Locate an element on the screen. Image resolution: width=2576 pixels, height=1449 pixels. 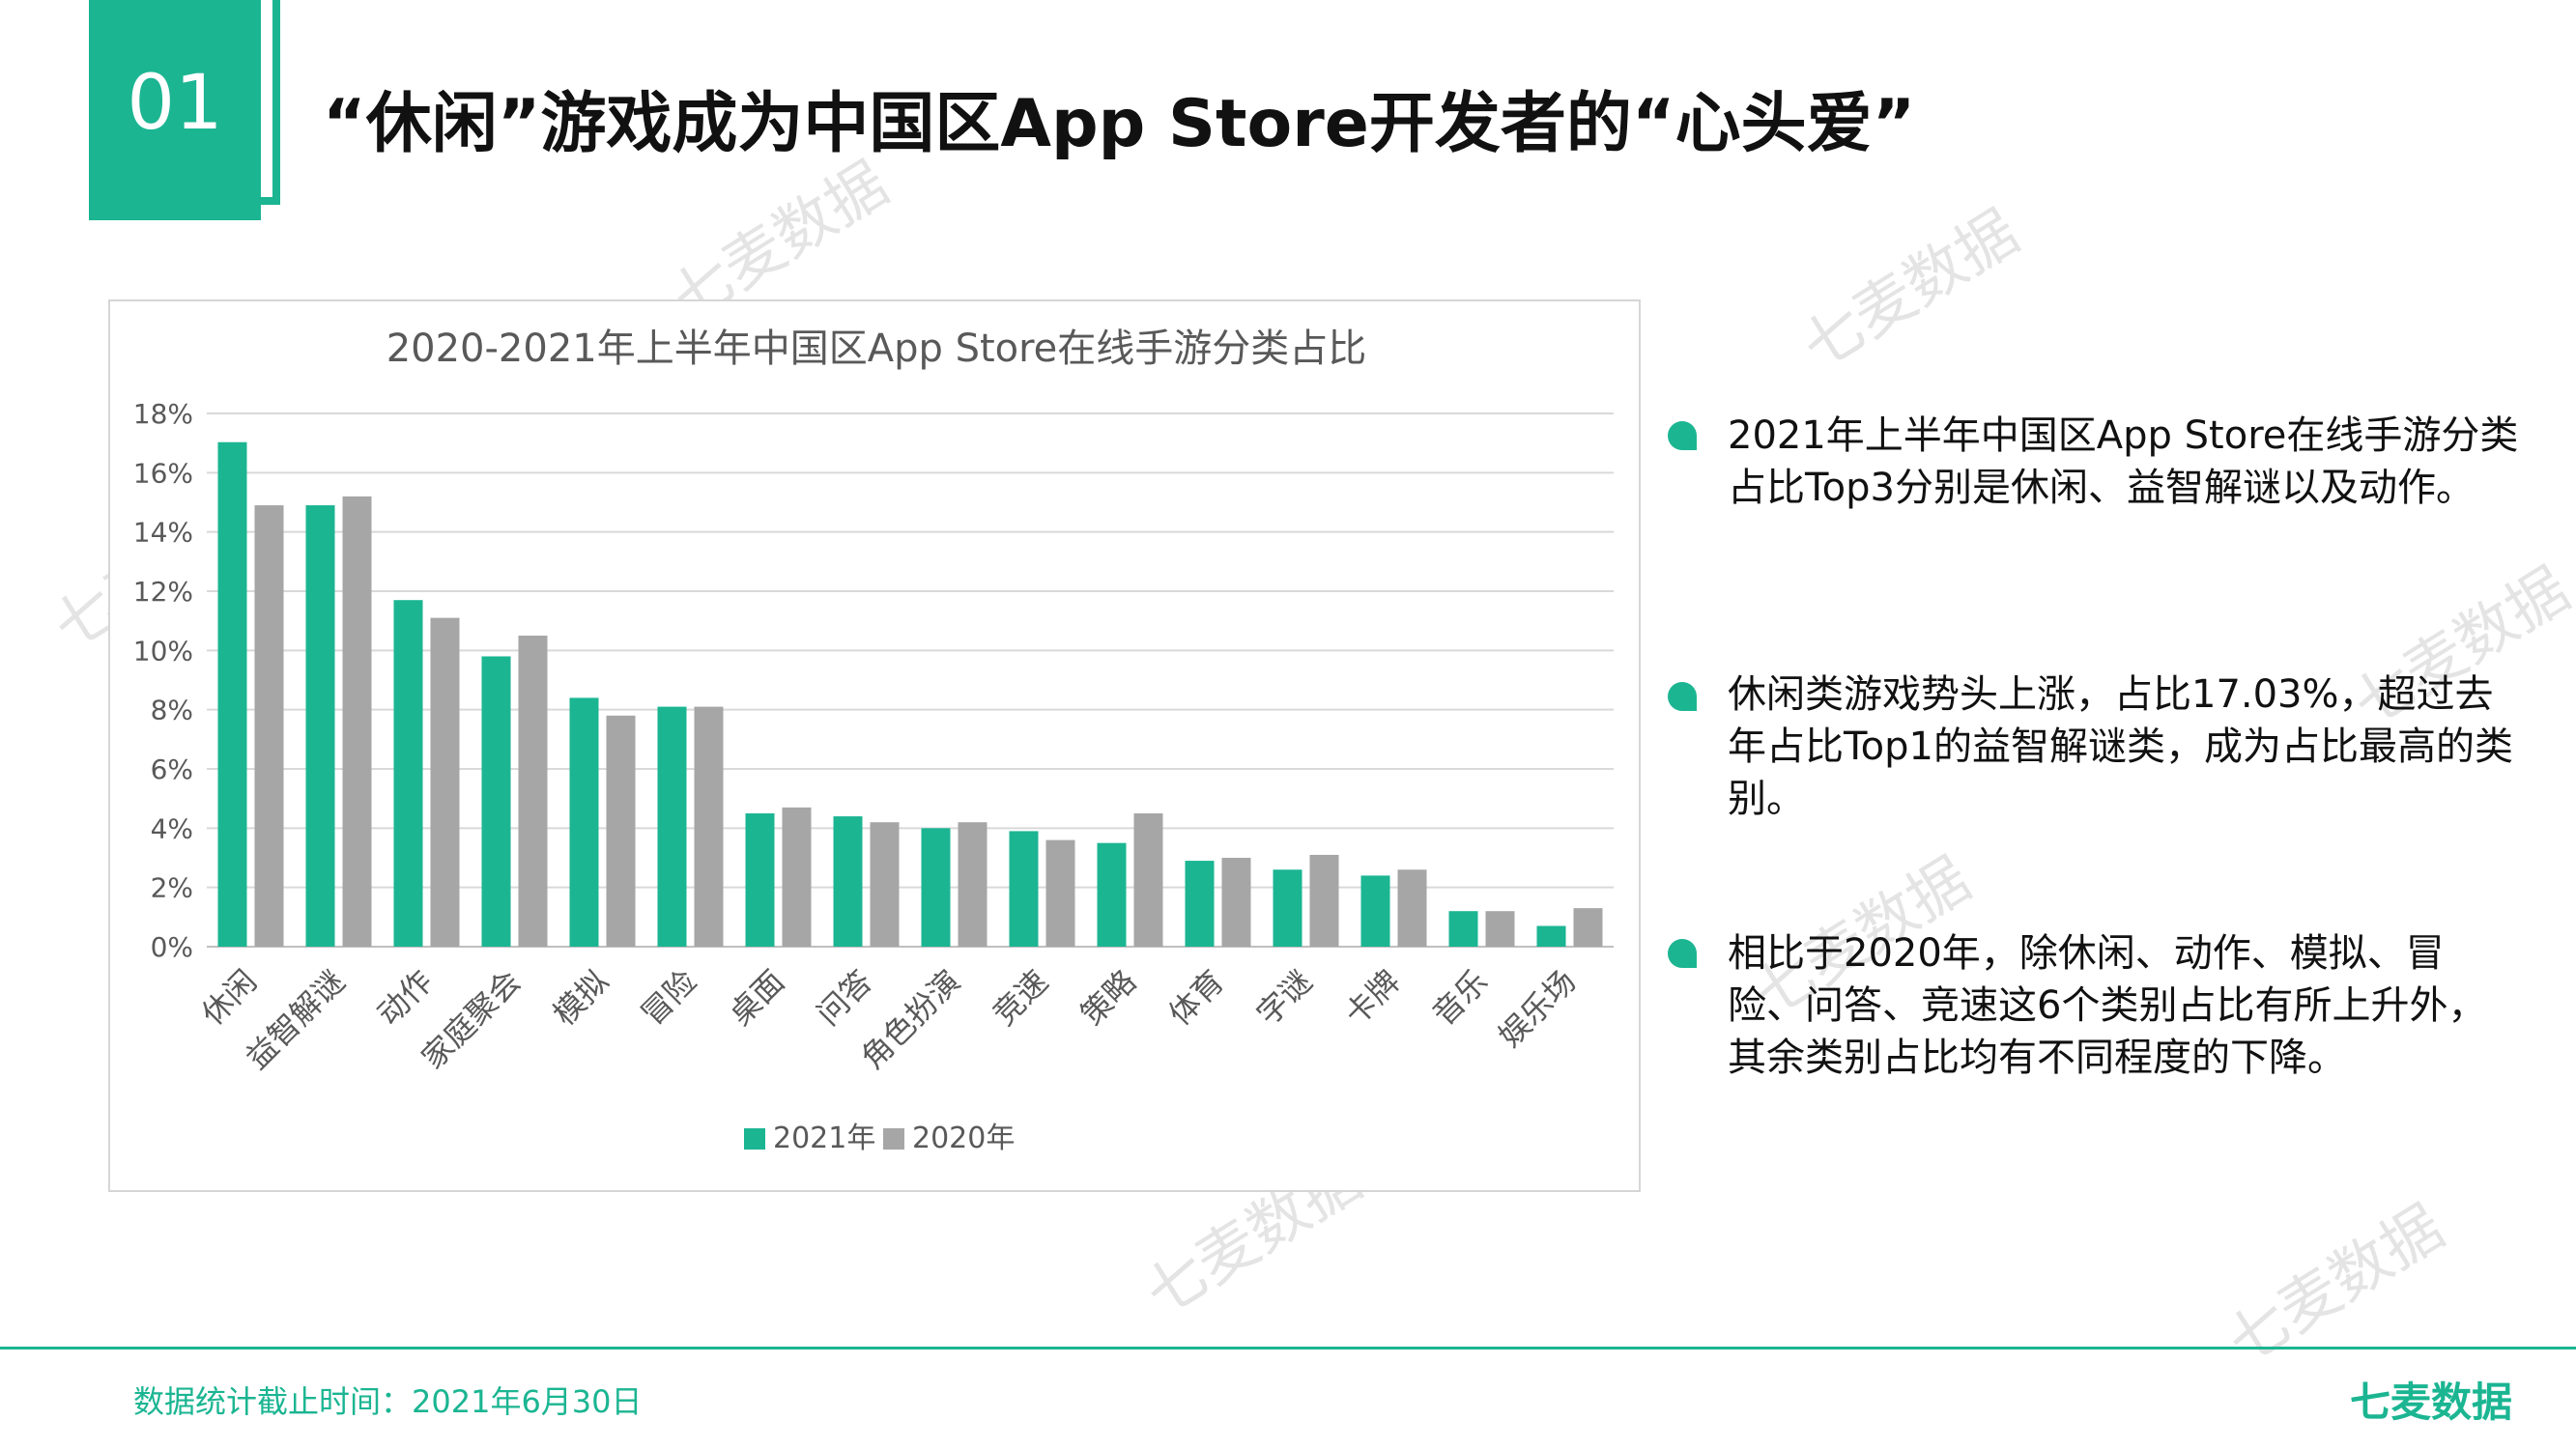
x-tick-label: 问答 is located at coordinates (845, 998).